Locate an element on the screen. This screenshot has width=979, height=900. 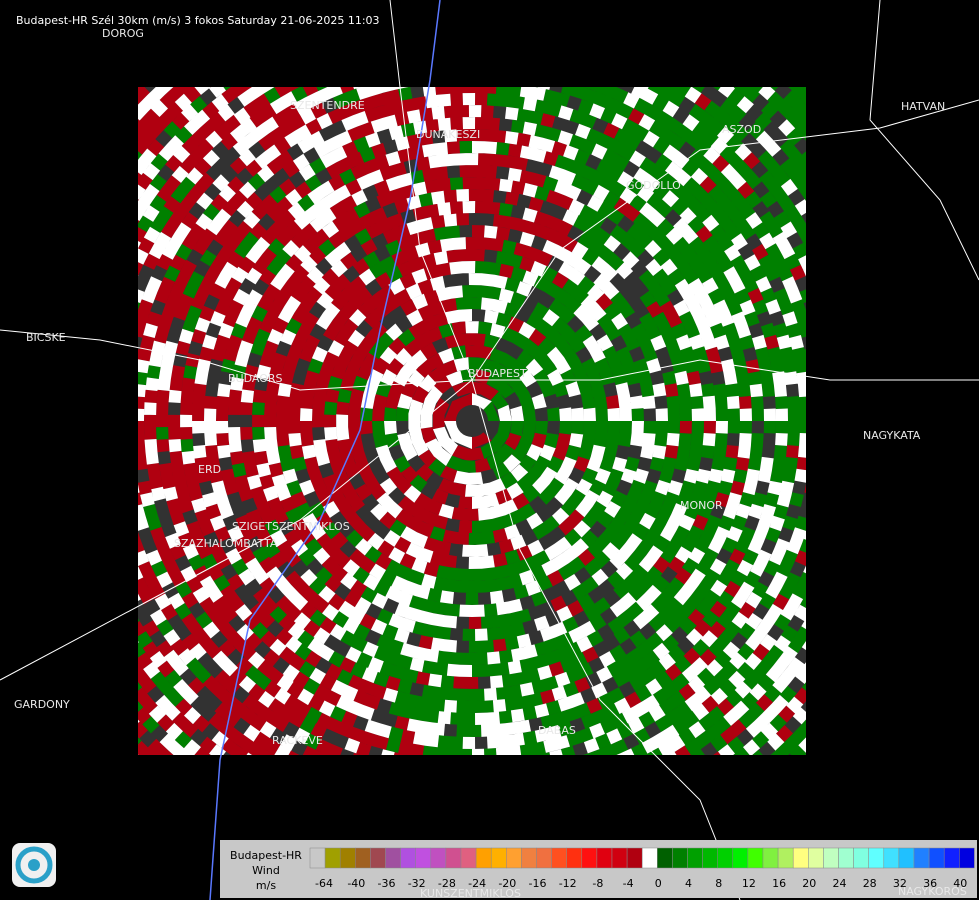
legend-tick-label: -64 is located at coordinates (324, 883).